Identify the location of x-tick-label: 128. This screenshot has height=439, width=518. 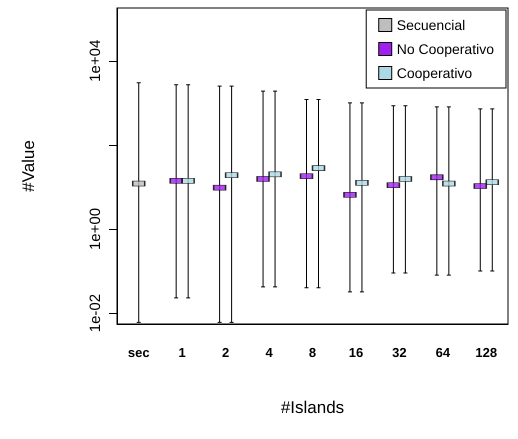
(486, 352).